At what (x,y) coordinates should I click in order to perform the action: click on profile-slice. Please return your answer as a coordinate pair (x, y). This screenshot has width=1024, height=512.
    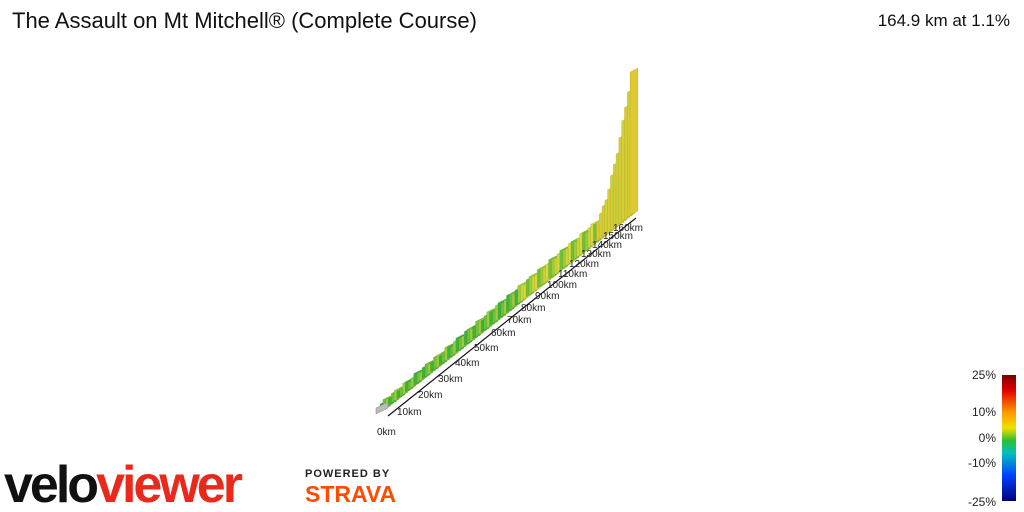
    Looking at the image, I should click on (634, 141).